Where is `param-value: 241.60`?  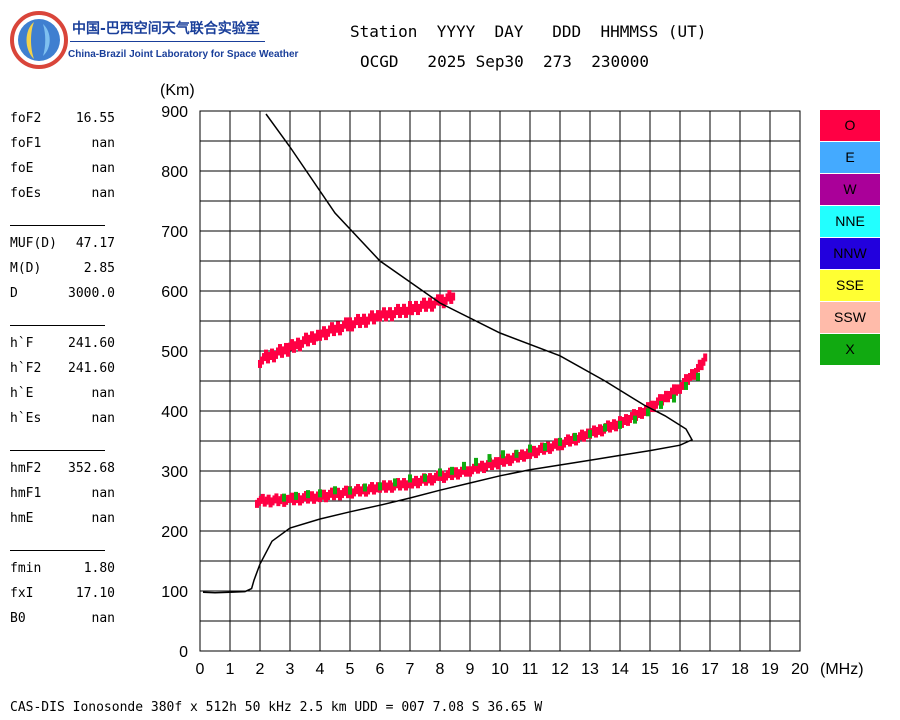 param-value: 241.60 is located at coordinates (91, 368).